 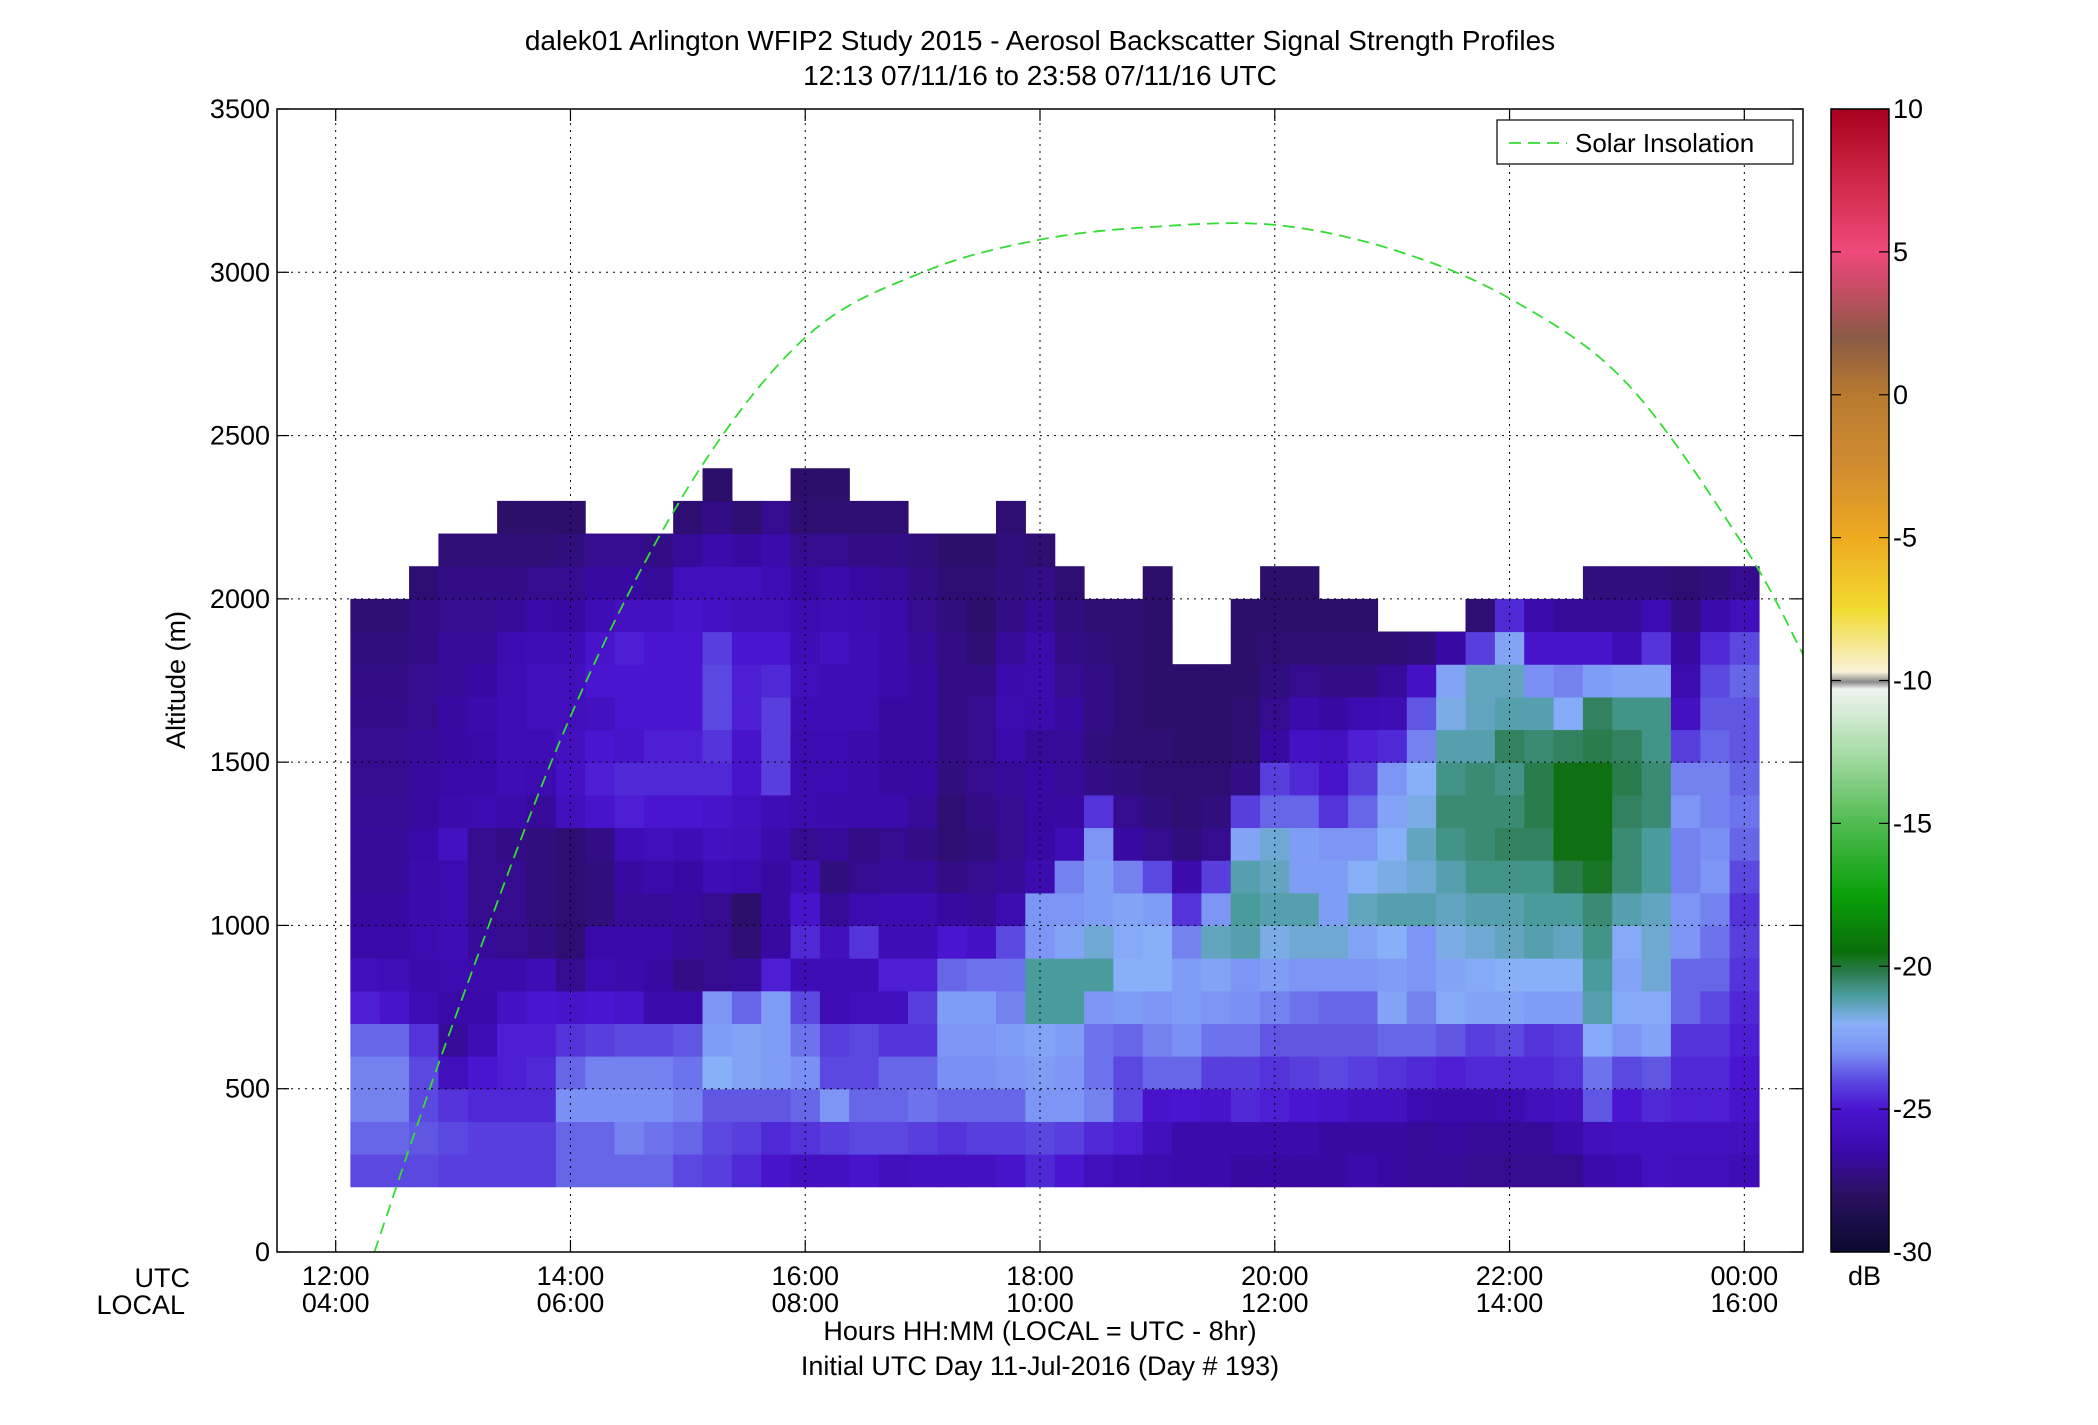 I want to click on x-axis-label: Hours HH:MM (LOCAL = UTC - 8hr), so click(x=1039, y=1331).